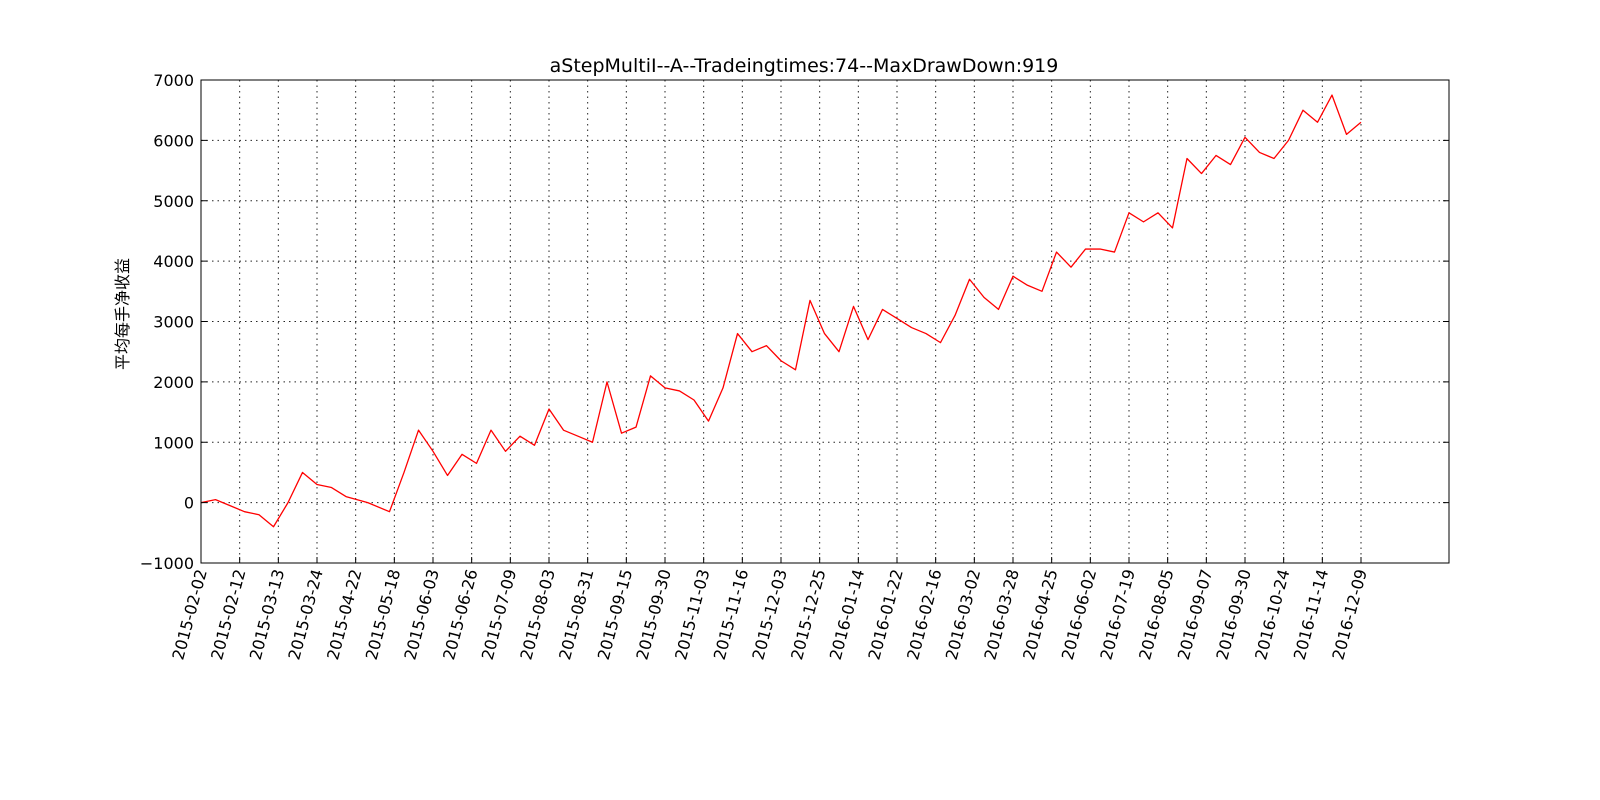 Image resolution: width=1600 pixels, height=800 pixels. What do you see at coordinates (344, 614) in the screenshot?
I see `x-tick-label: 2015-04-22` at bounding box center [344, 614].